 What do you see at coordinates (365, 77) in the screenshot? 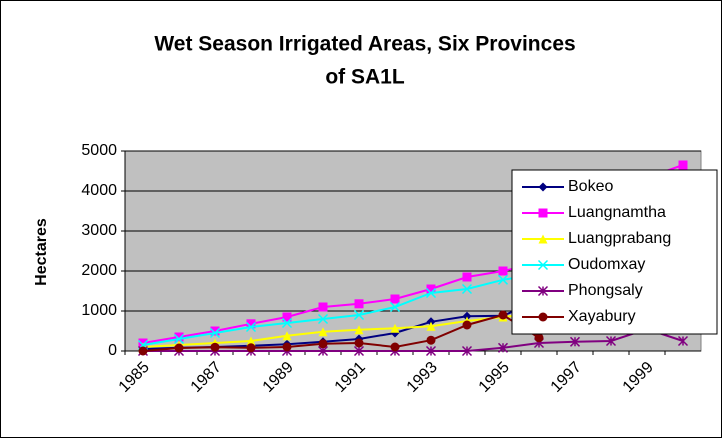
I see `chart-title: of SA1L` at bounding box center [365, 77].